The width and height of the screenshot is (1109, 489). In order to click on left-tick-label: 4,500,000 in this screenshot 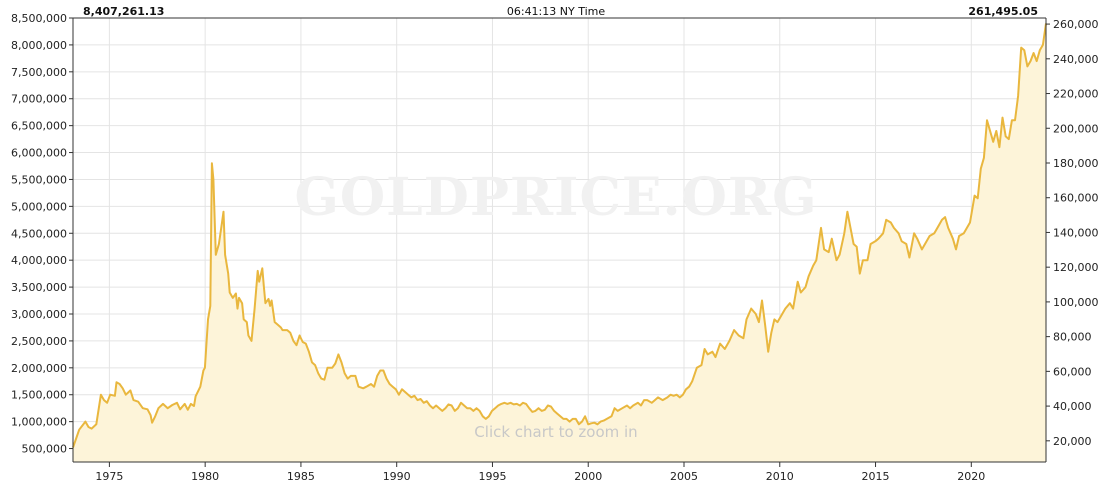, I will do `click(39, 233)`.